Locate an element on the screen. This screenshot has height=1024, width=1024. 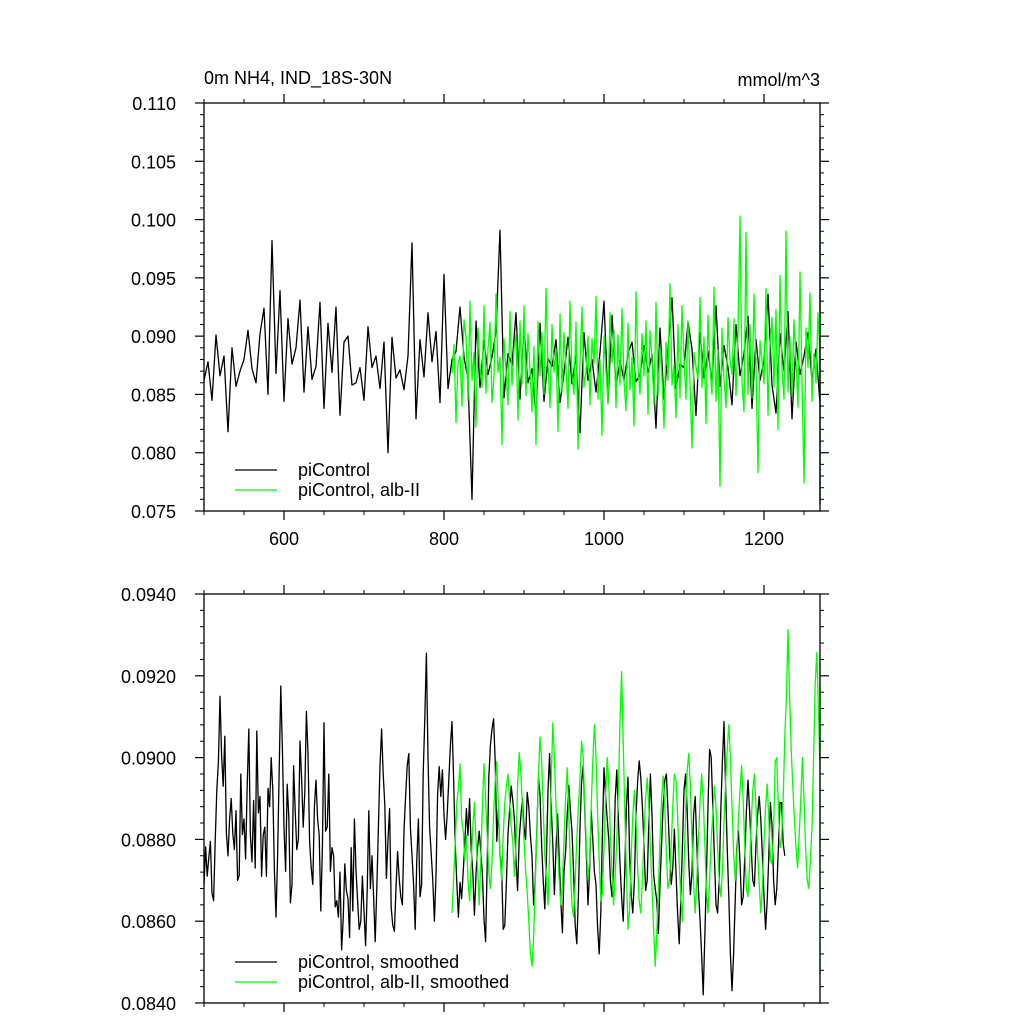
top-legend-label-alb-ii: piControl, alb-II is located at coordinates (359, 490).